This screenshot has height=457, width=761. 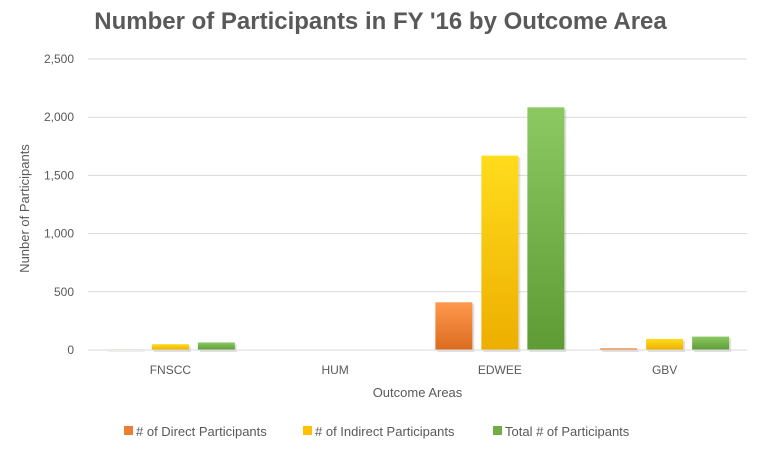 I want to click on y-tick-label: 1,000, so click(x=59, y=234).